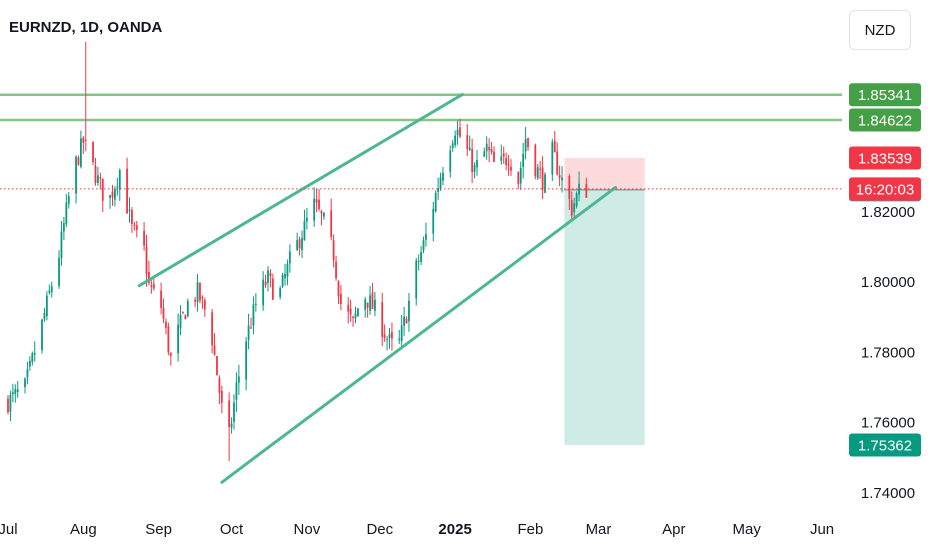  What do you see at coordinates (888, 352) in the screenshot?
I see `price-tick-label: 1.78000` at bounding box center [888, 352].